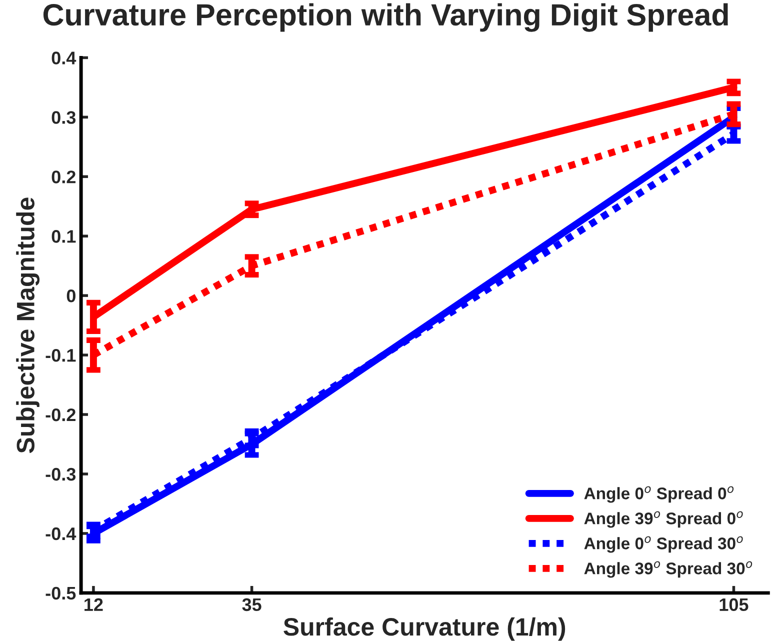 Image resolution: width=772 pixels, height=641 pixels. What do you see at coordinates (61, 533) in the screenshot?
I see `y-tick-label: -0.4` at bounding box center [61, 533].